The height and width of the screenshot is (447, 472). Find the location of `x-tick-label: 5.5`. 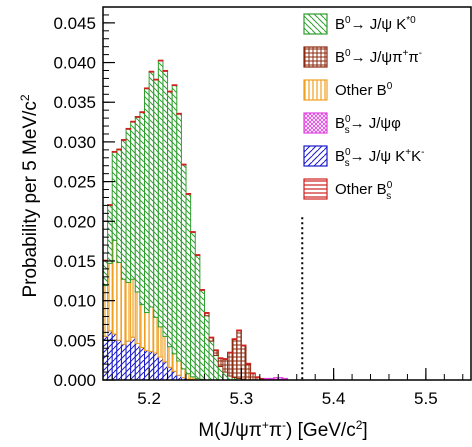

x-tick-label: 5.5 is located at coordinates (426, 398).